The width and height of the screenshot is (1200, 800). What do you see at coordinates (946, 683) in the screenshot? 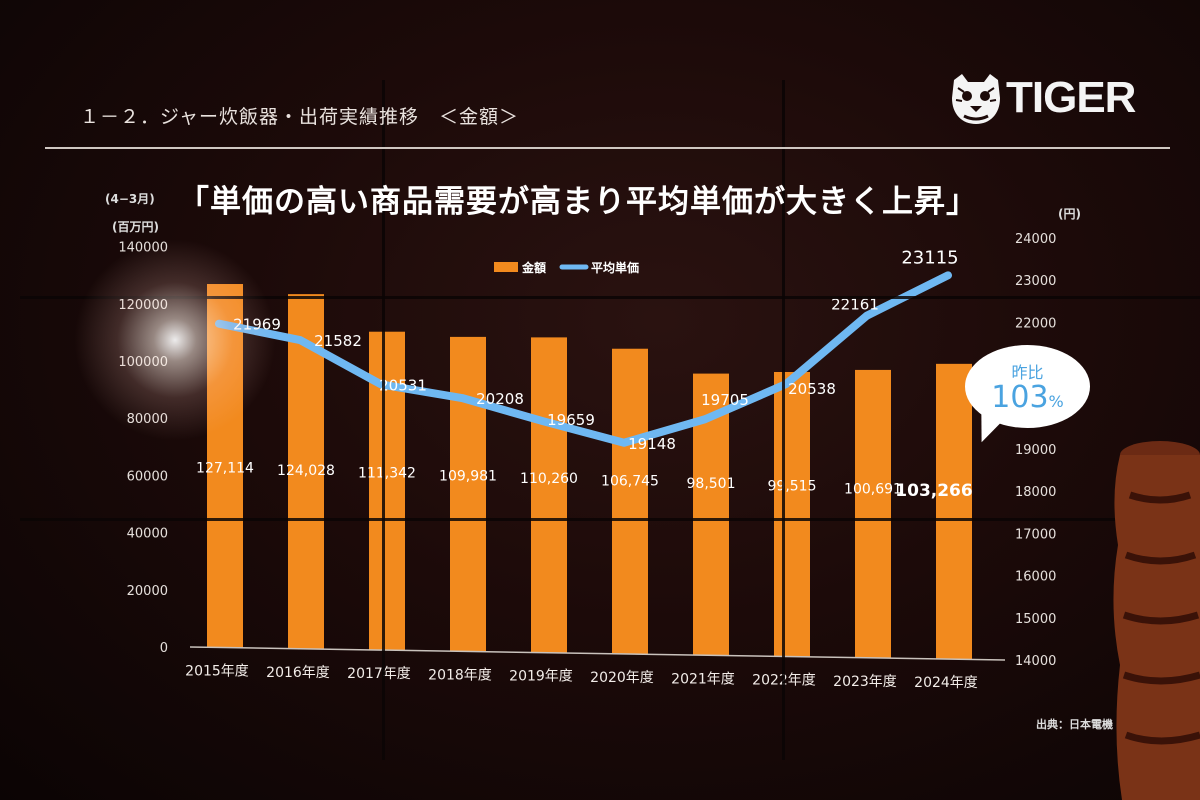
I see `x-tick-label: 2024年度` at bounding box center [946, 683].